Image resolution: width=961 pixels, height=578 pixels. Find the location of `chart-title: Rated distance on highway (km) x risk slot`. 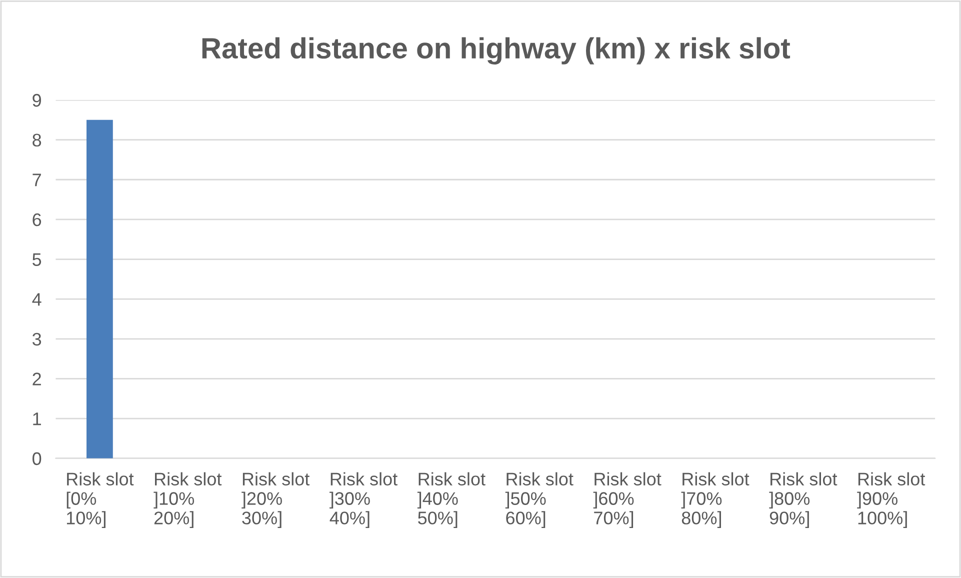

chart-title: Rated distance on highway (km) x risk slot is located at coordinates (496, 51).